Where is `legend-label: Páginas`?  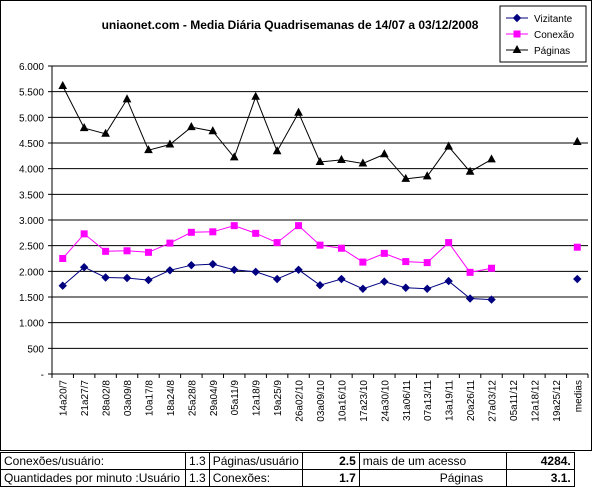
legend-label: Páginas is located at coordinates (552, 51).